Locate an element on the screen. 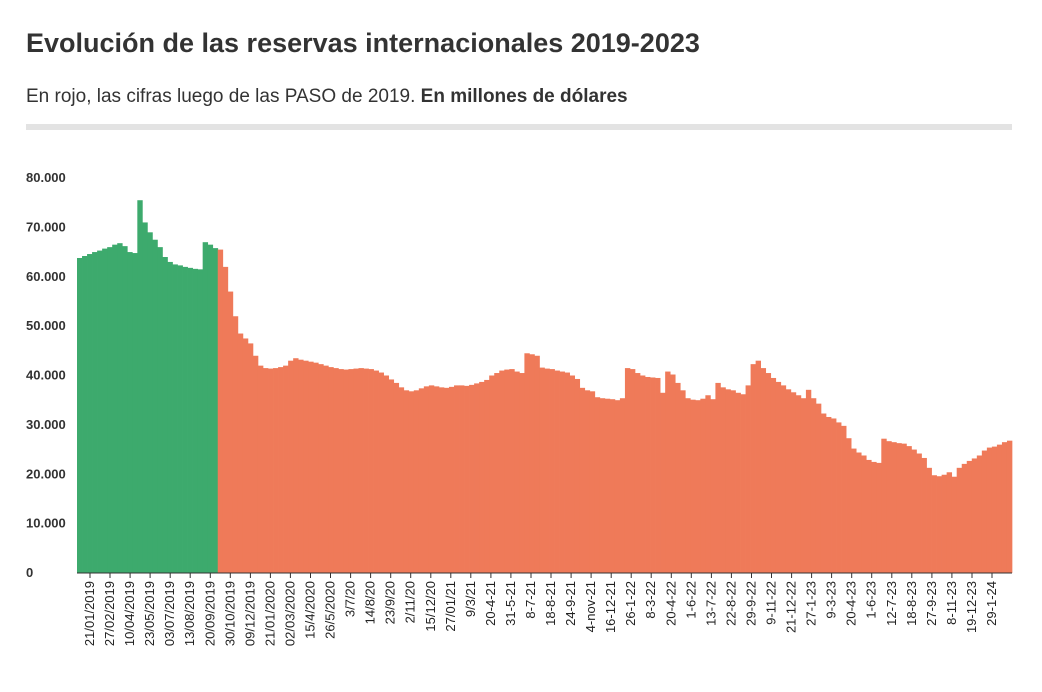 The height and width of the screenshot is (692, 1042). x-tick-label: 31-5-21 is located at coordinates (510, 603).